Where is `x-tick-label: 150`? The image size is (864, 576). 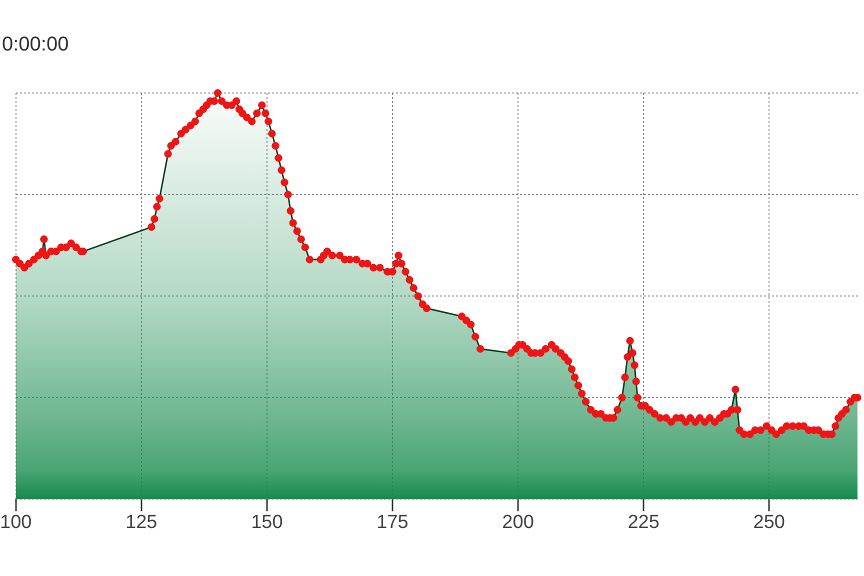 x-tick-label: 150 is located at coordinates (267, 522).